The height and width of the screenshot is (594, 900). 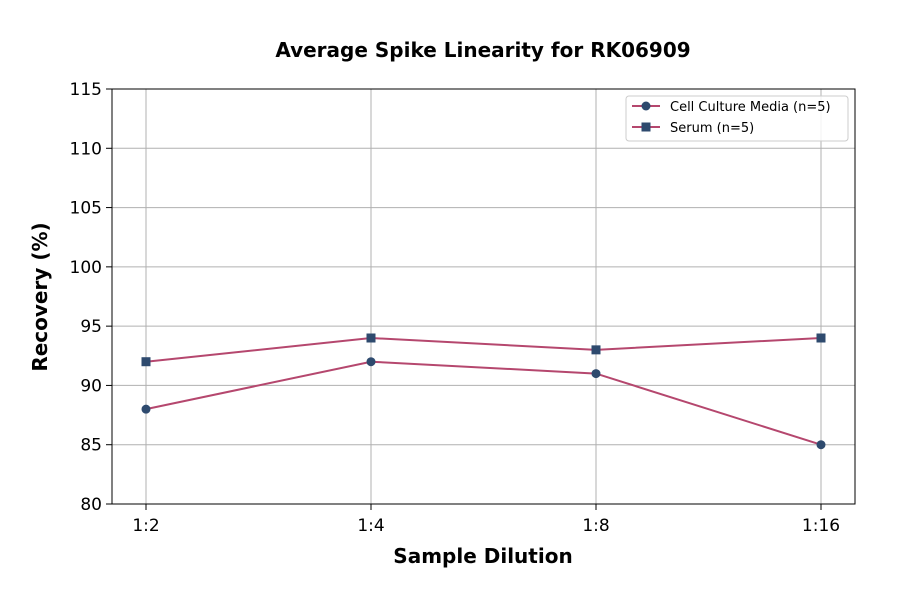 What do you see at coordinates (482, 556) in the screenshot?
I see `x-axis-label: Sample Dilution` at bounding box center [482, 556].